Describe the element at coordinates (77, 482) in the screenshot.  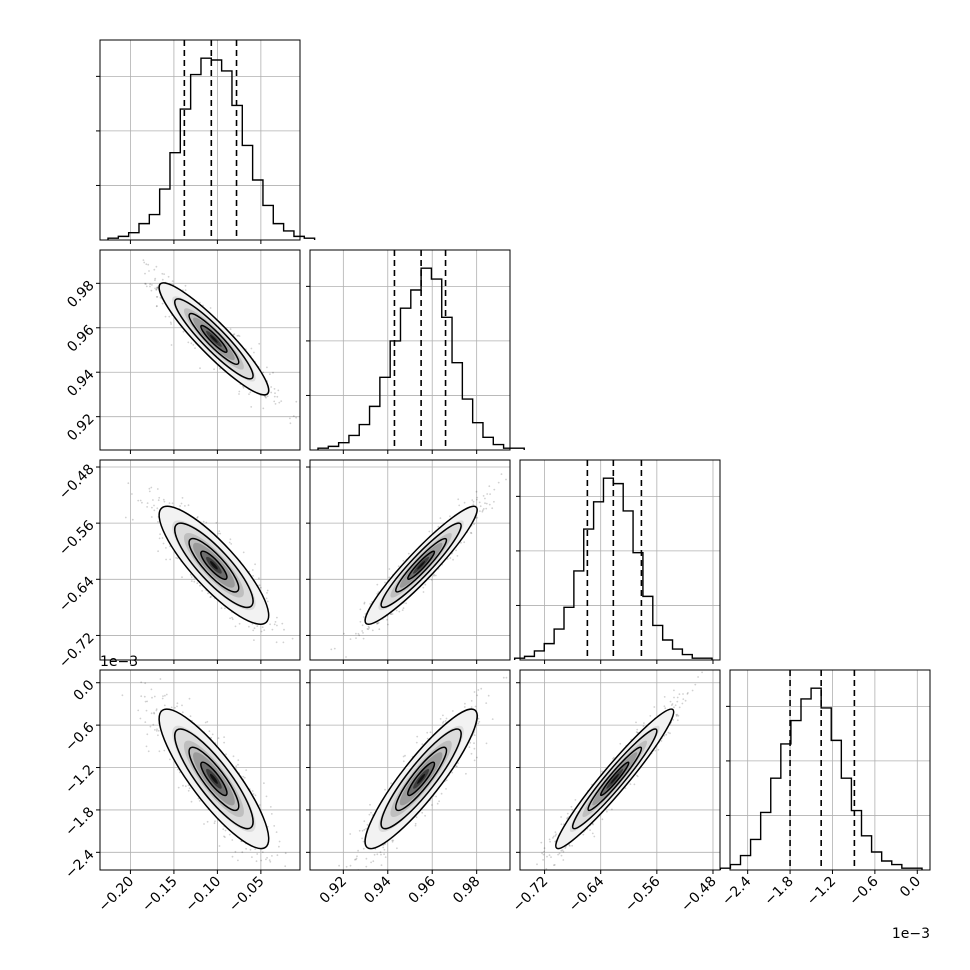
I see `y-tick-label: −0.48` at that location.